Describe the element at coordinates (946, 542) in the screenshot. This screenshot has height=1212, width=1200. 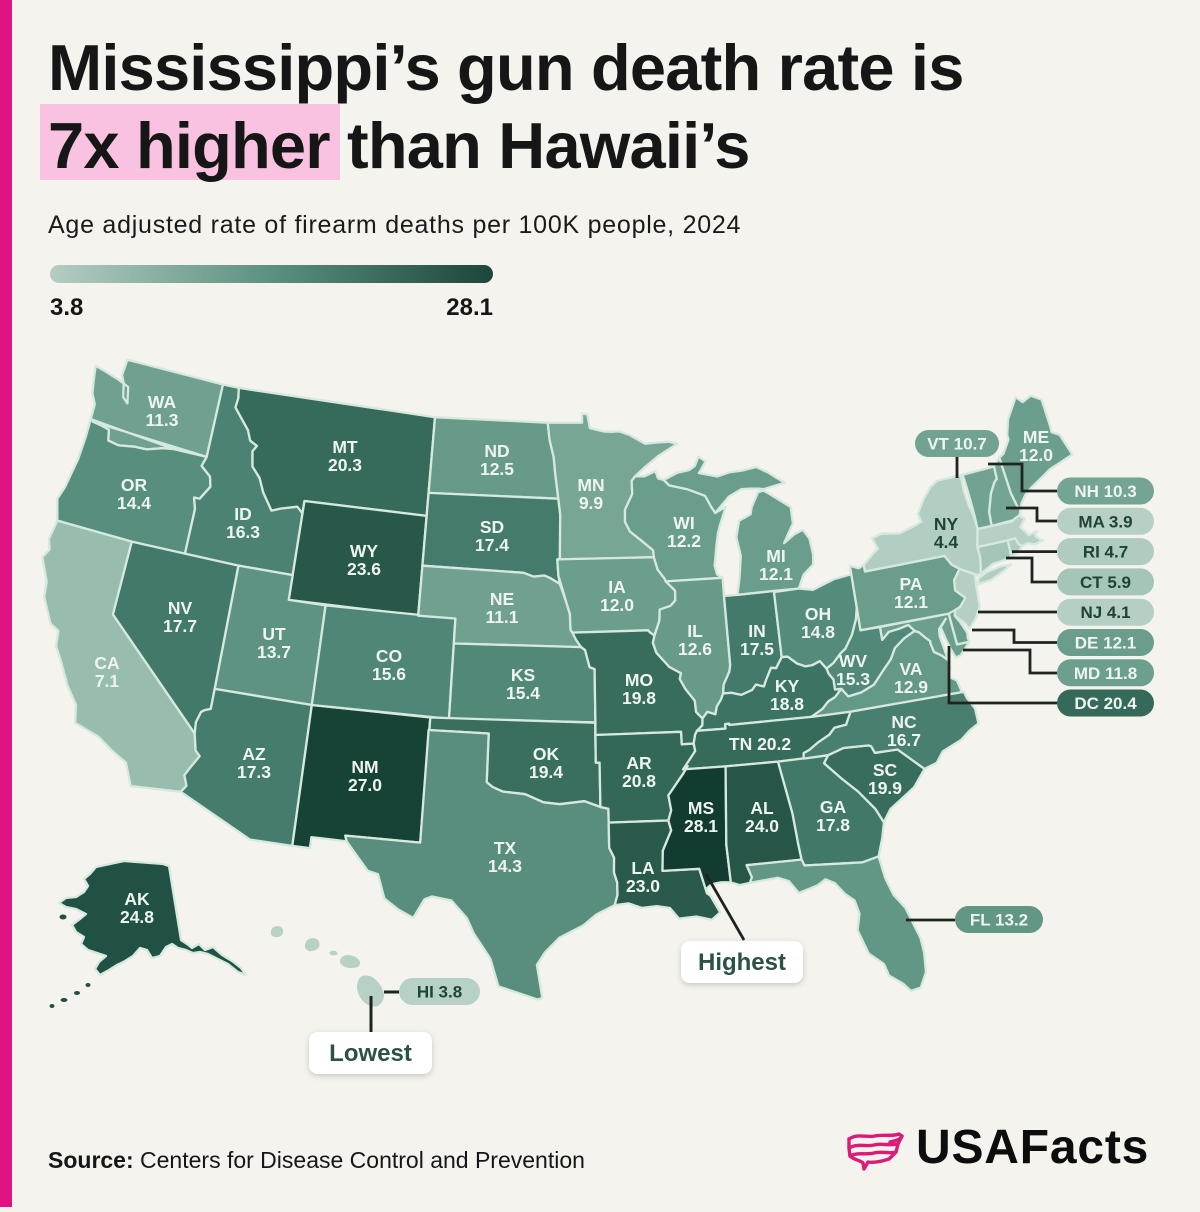
I see `svg-text: 4.4` at that location.